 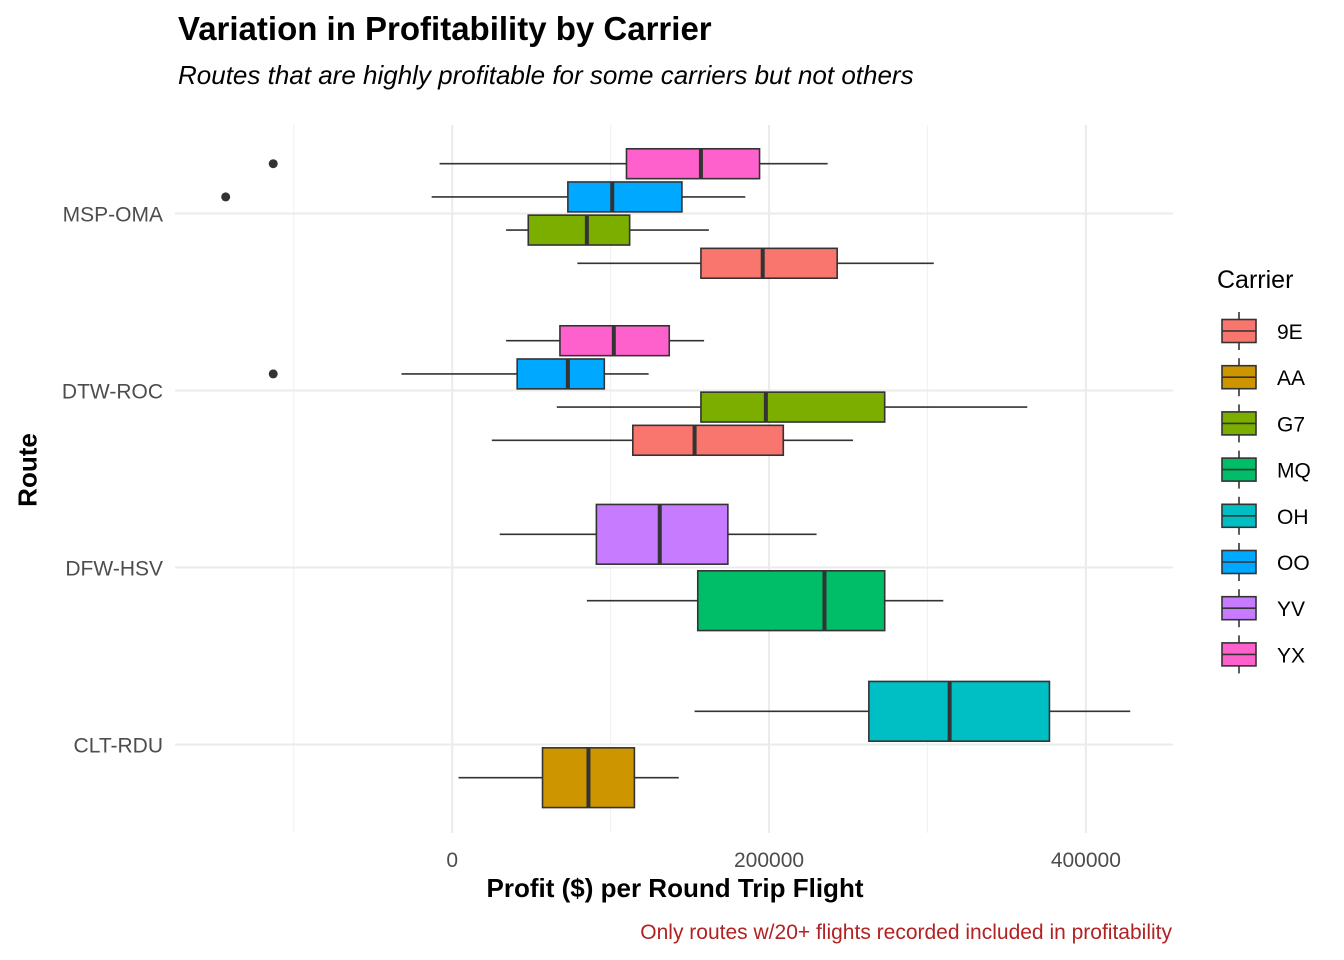 I want to click on legend: 9E AA G7 MQ OH OO YV YX, so click(x=1266, y=493).